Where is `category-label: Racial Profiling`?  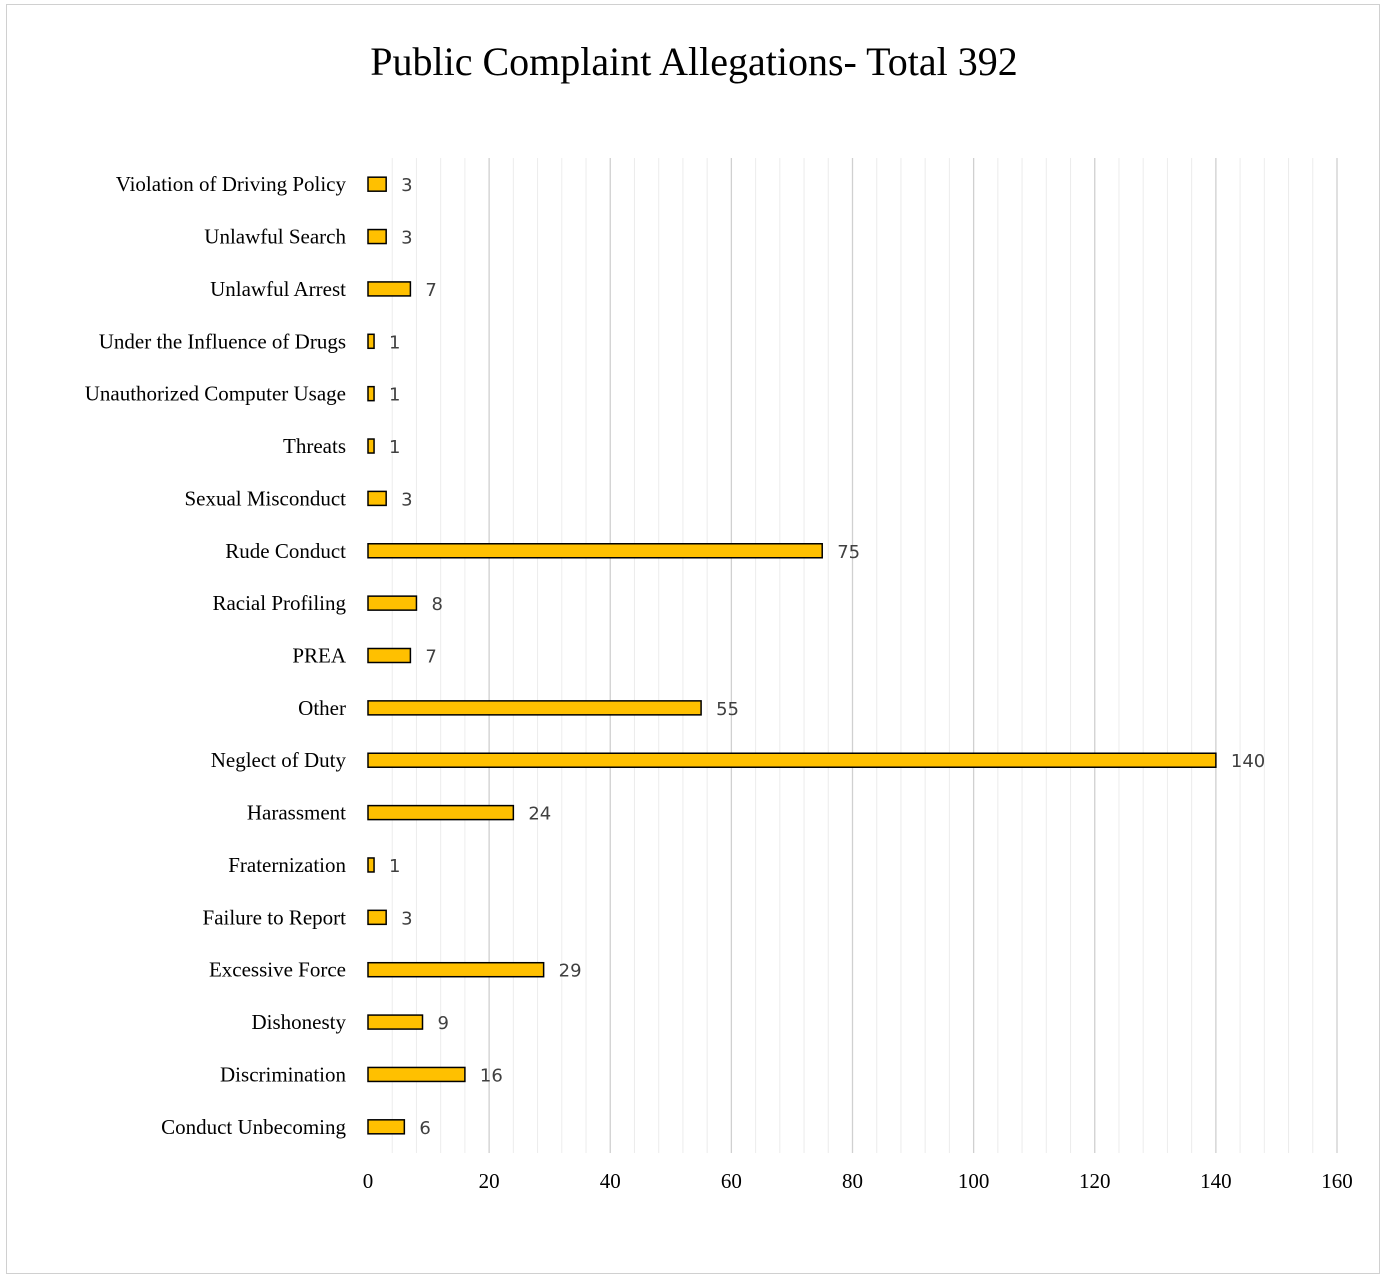 category-label: Racial Profiling is located at coordinates (279, 603).